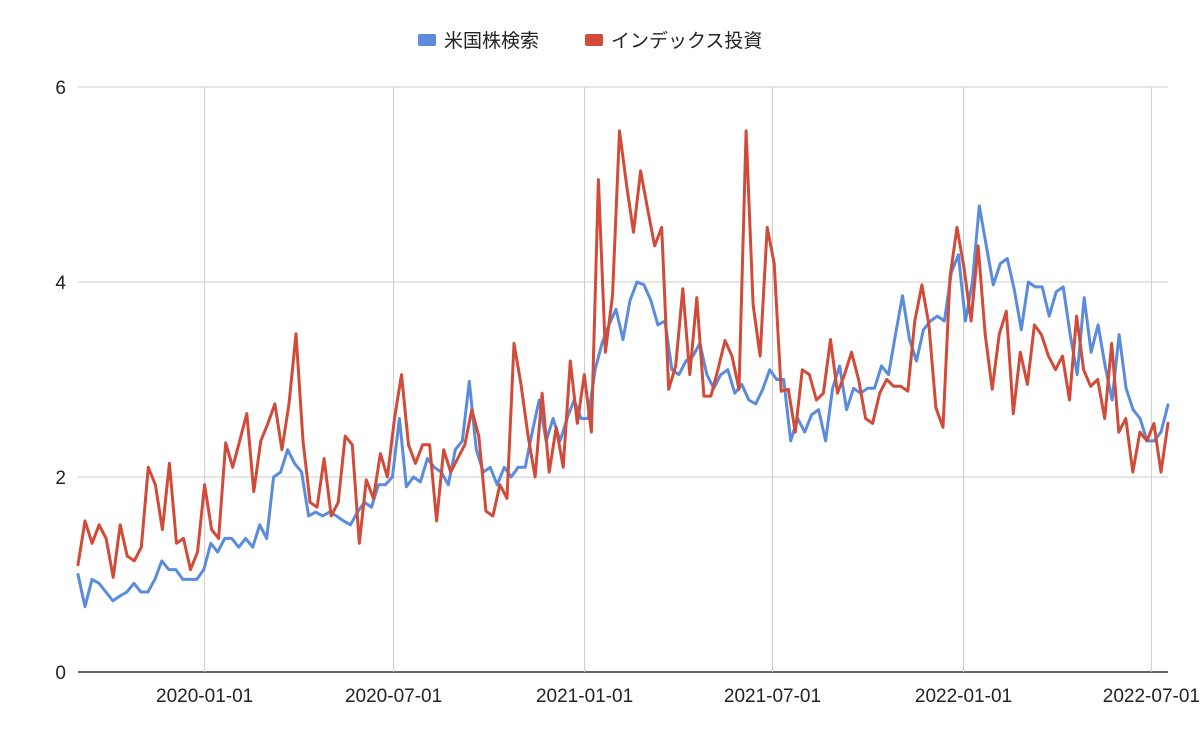 Image resolution: width=1200 pixels, height=729 pixels. Describe the element at coordinates (393, 696) in the screenshot. I see `x-tick-label: 2020-07-01` at that location.